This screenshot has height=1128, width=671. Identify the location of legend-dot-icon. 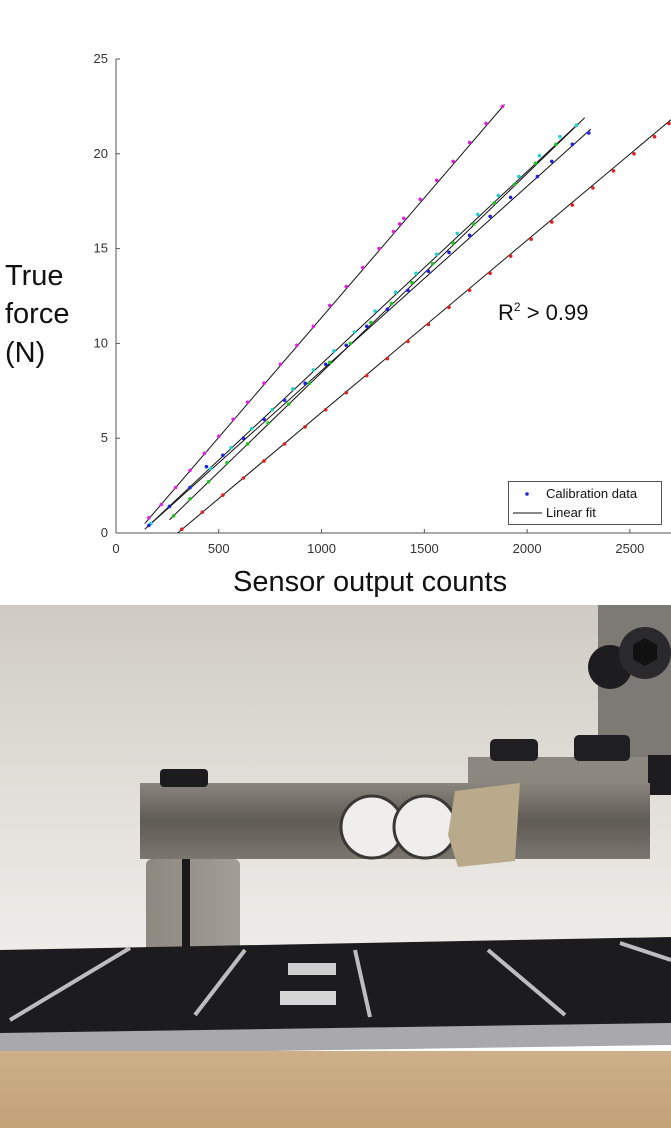
(527, 494).